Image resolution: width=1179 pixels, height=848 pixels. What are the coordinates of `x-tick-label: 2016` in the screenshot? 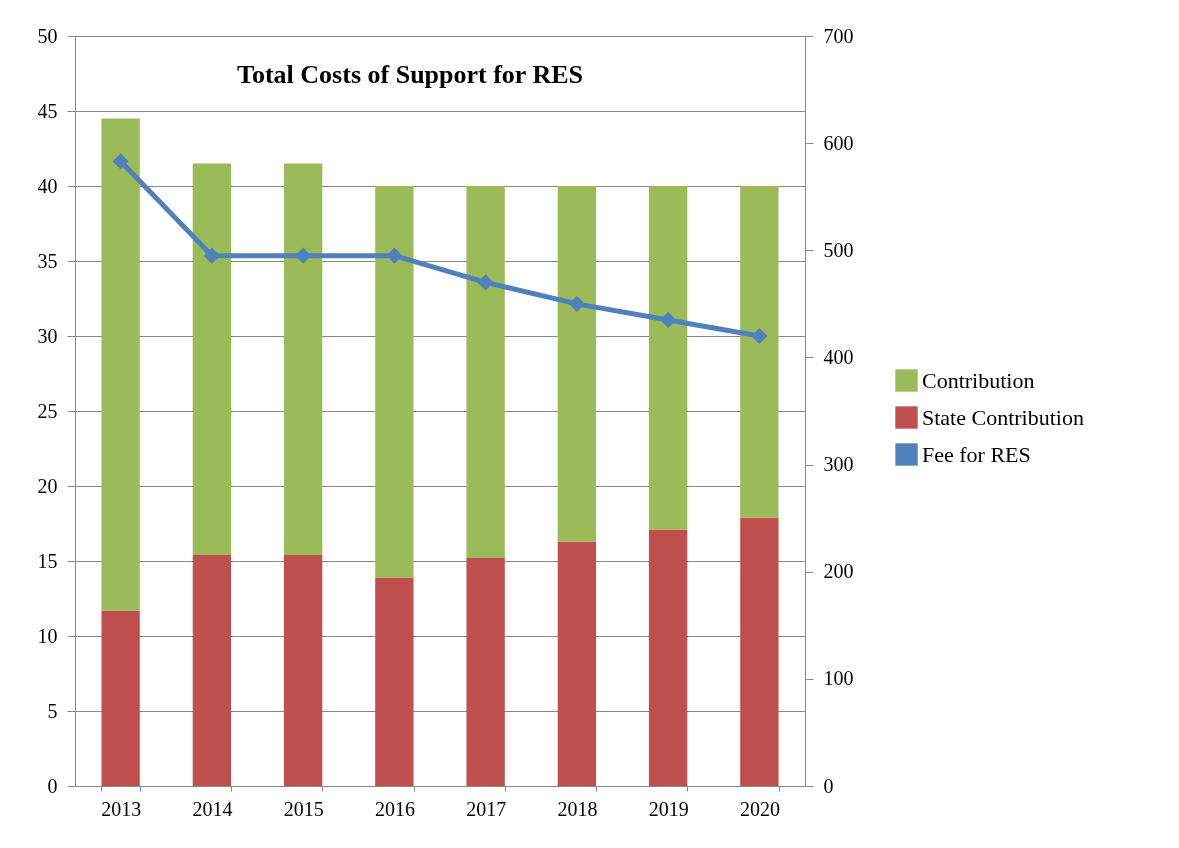 It's located at (394, 808).